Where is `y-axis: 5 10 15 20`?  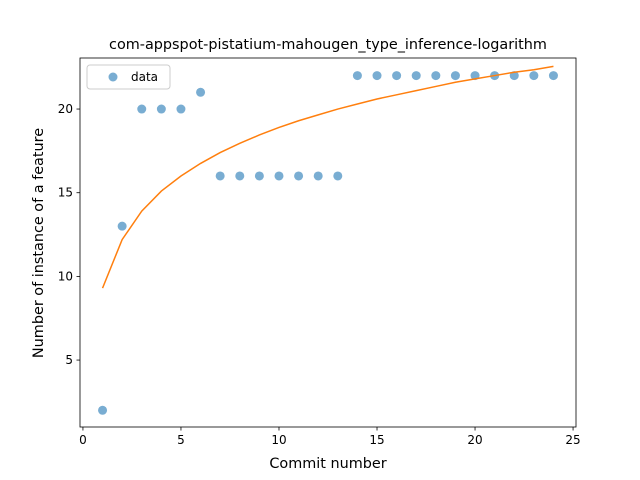 y-axis: 5 10 15 20 is located at coordinates (69, 234).